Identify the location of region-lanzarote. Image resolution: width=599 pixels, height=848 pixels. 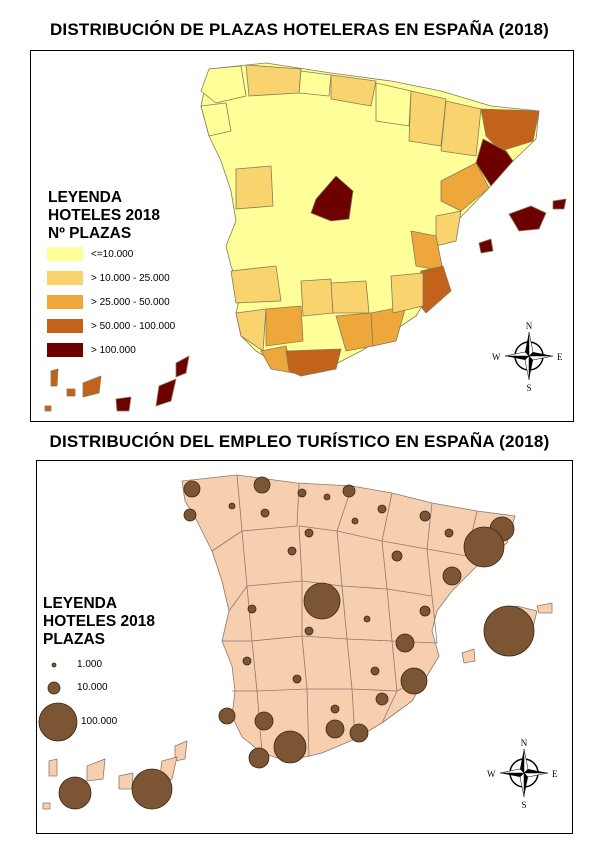
(182, 366).